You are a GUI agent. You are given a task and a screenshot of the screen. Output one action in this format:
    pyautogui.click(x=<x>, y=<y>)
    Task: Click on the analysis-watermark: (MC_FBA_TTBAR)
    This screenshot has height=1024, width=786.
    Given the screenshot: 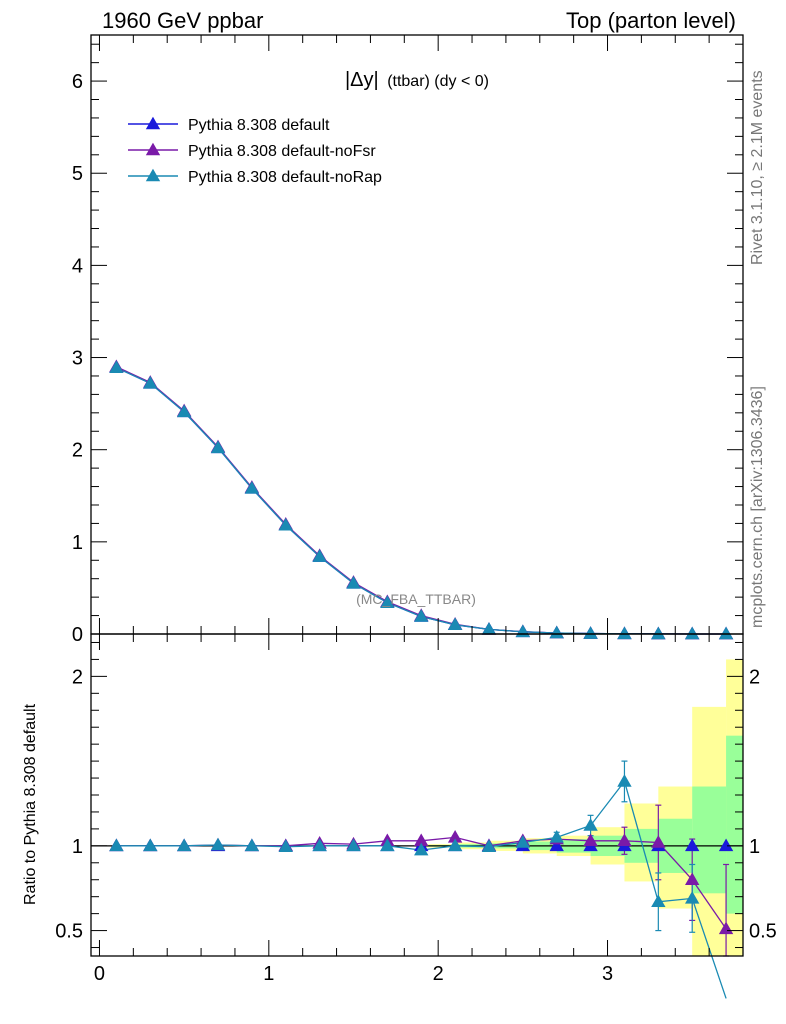 What is the action you would take?
    pyautogui.click(x=416, y=599)
    